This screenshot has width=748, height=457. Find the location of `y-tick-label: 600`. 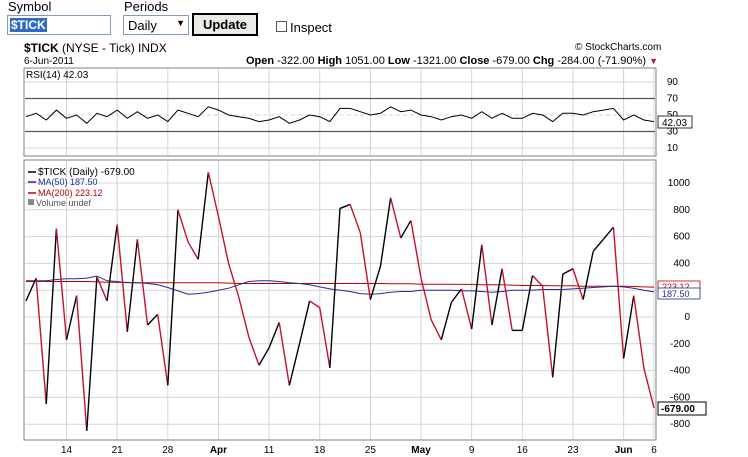

y-tick-label: 600 is located at coordinates (681, 237).